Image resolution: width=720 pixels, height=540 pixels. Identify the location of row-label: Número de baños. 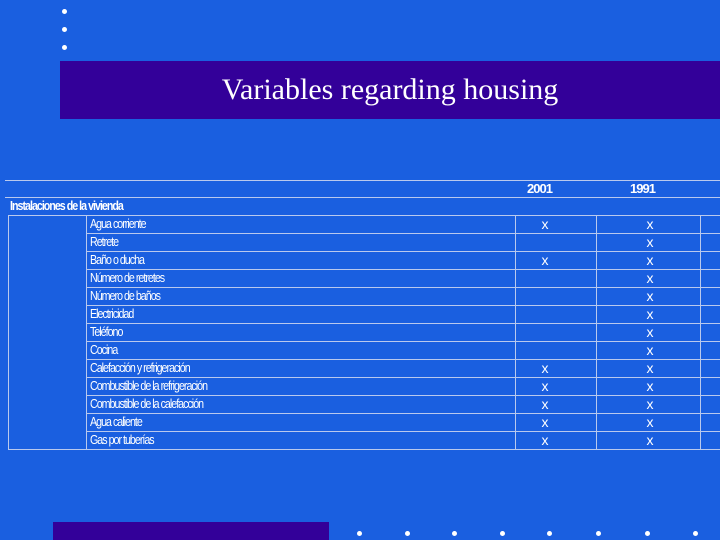
(125, 295).